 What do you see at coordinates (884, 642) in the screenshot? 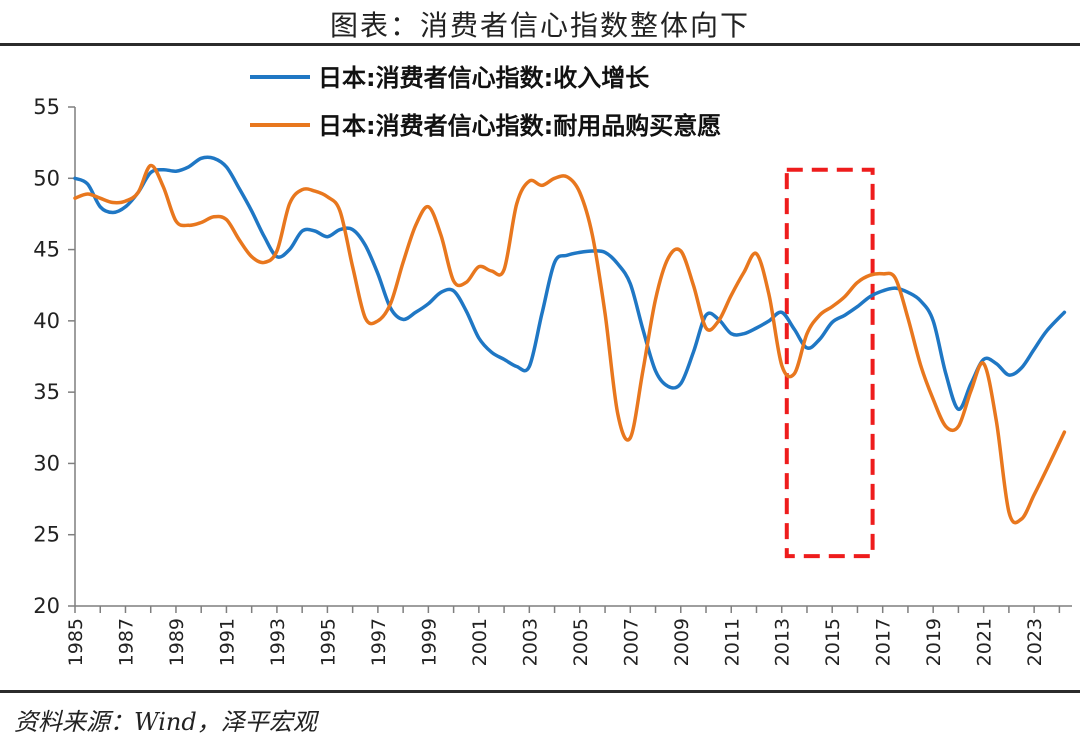
I see `x-tick-label: 2017` at bounding box center [884, 642].